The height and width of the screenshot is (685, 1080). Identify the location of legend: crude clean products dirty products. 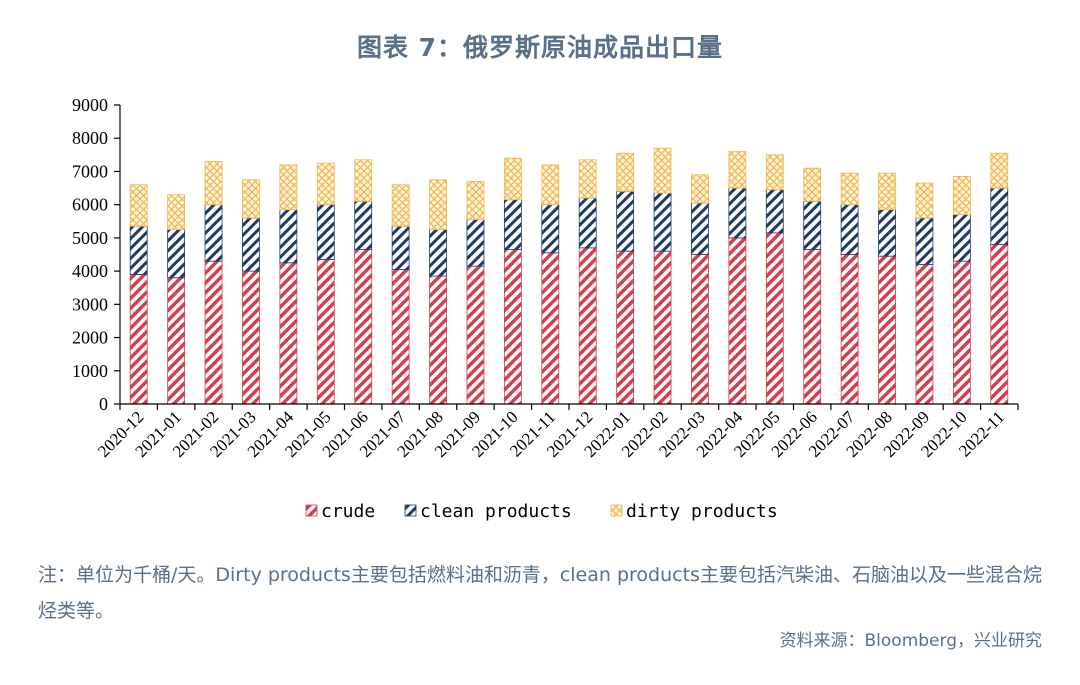
(541, 511).